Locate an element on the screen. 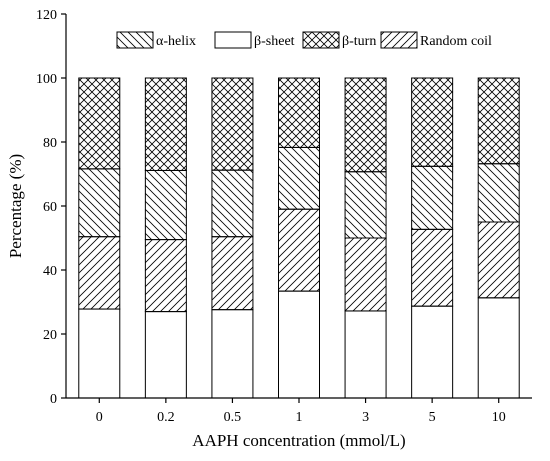 This screenshot has height=461, width=550. x-tick-label: 5 is located at coordinates (432, 417).